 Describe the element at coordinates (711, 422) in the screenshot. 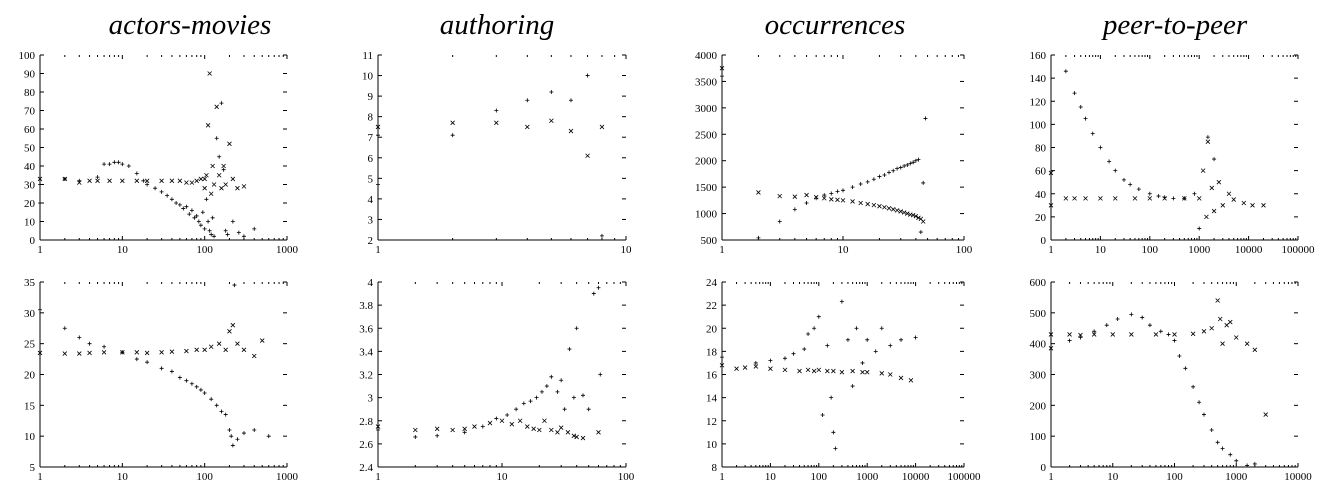

I see `y-tick-label: 12` at that location.